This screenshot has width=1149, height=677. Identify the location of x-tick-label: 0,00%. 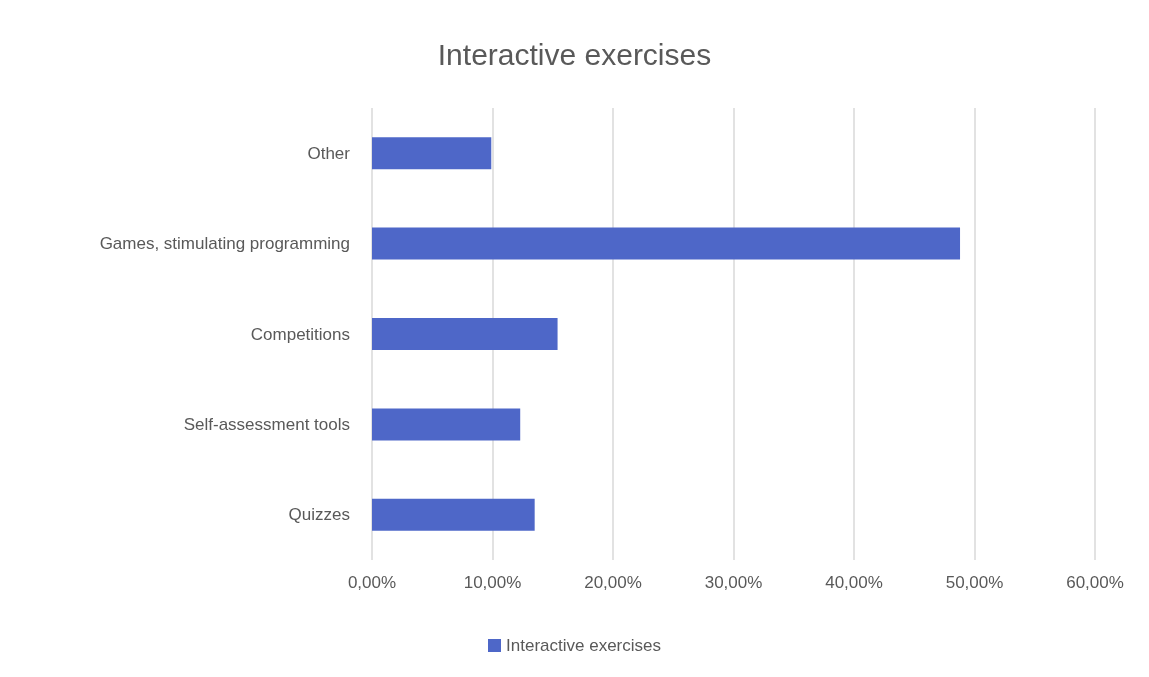
(372, 582).